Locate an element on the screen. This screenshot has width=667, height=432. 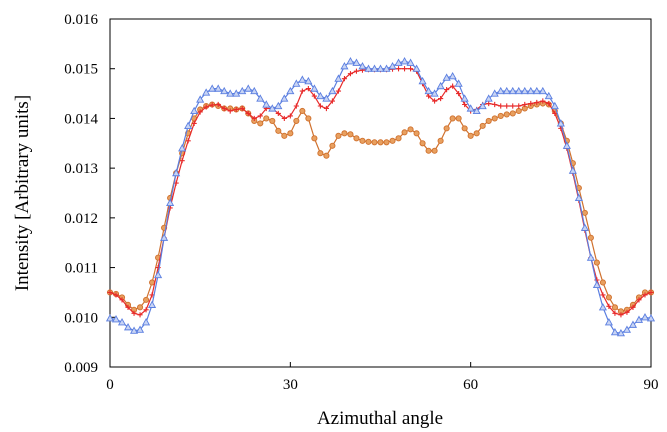
y-tick-label: 0.011 is located at coordinates (81, 269).